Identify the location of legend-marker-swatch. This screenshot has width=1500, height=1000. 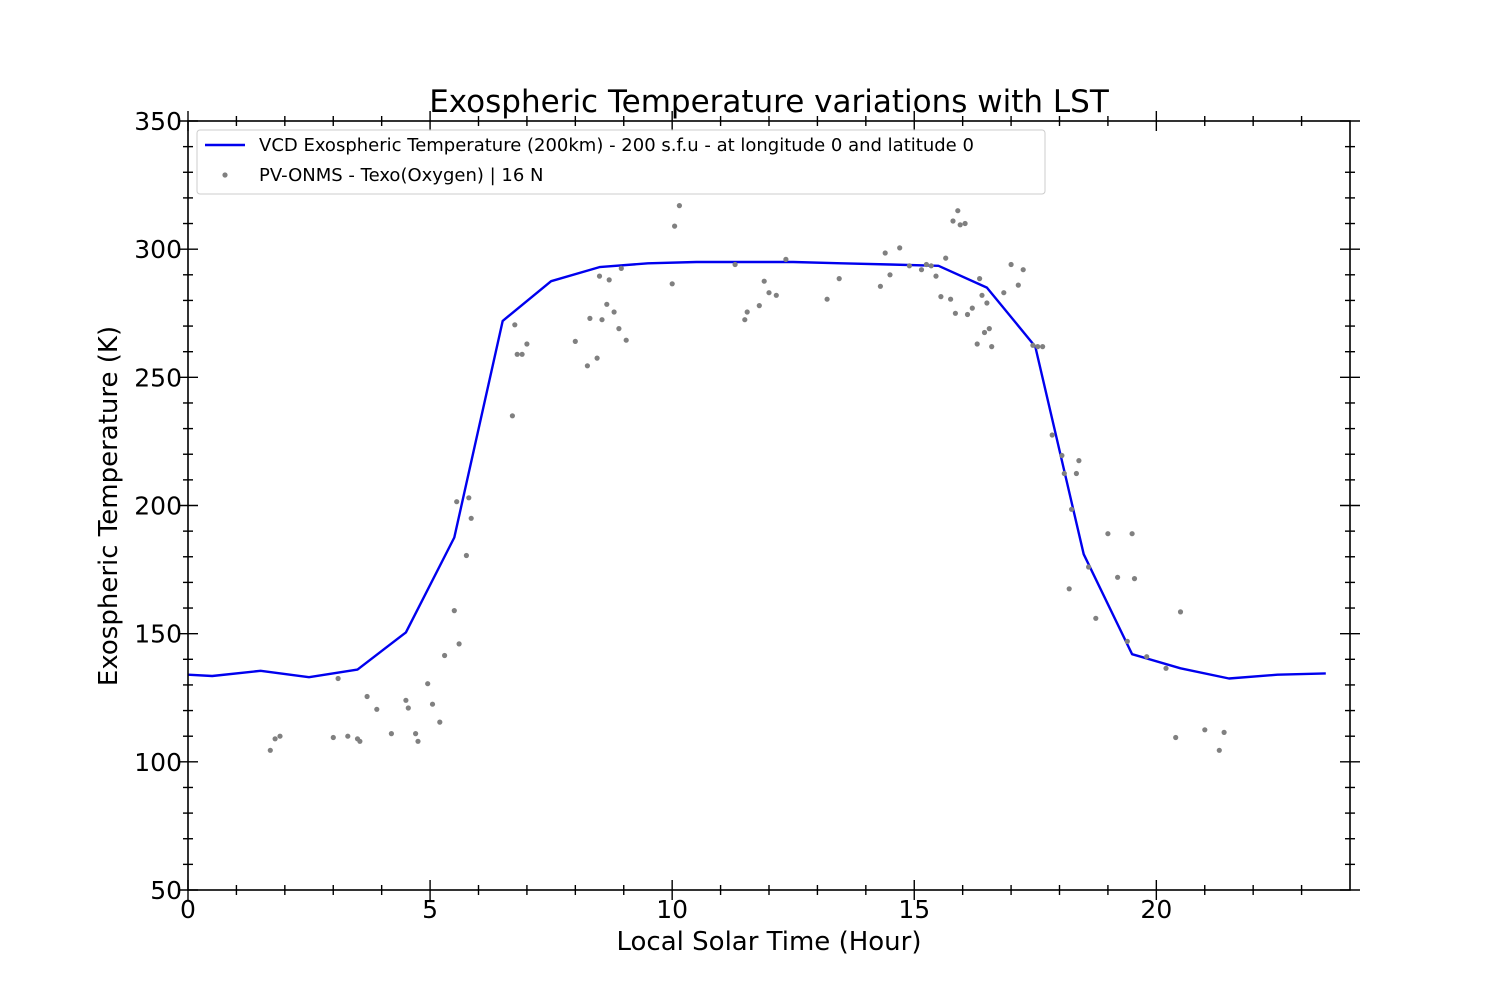
(225, 175).